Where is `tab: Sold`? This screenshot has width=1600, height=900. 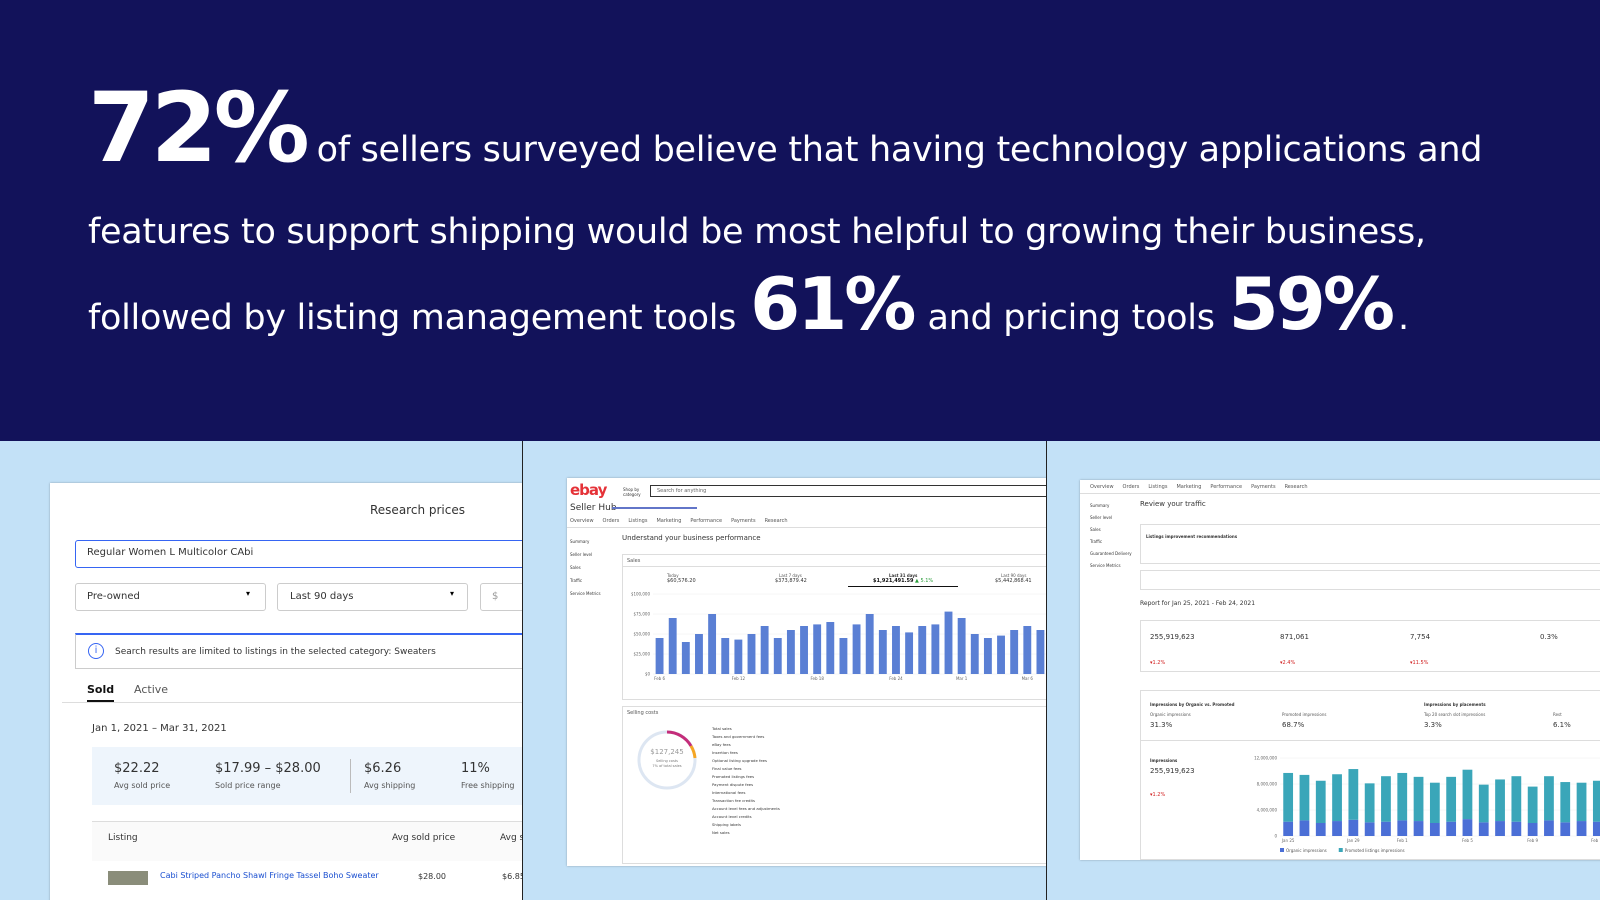
tab: Sold is located at coordinates (101, 692).